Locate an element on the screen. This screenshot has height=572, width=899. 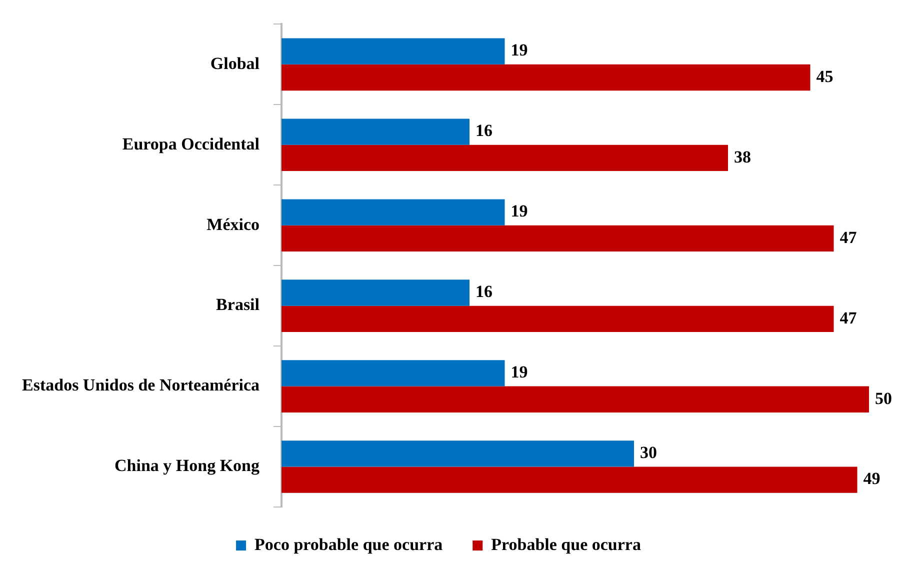
y-tick-label: Europa Occidental is located at coordinates (191, 144).